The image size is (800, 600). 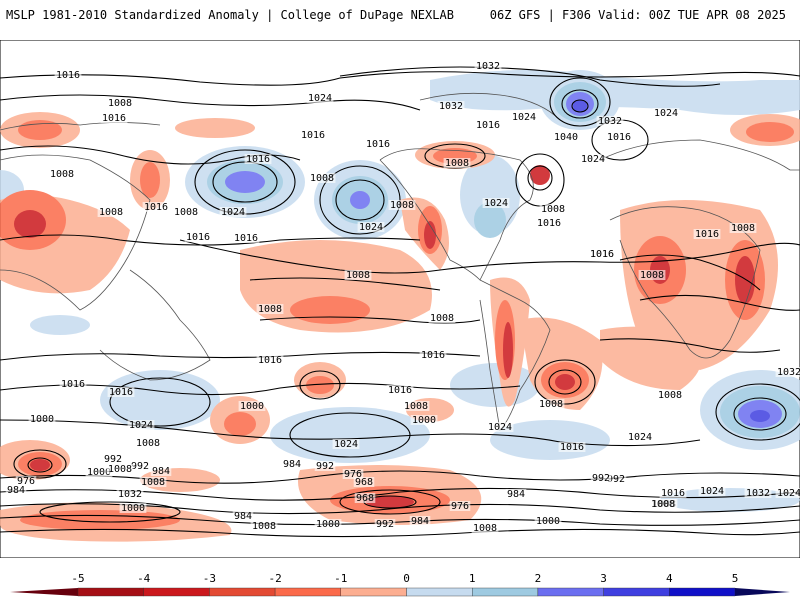 What do you see at coordinates (472, 578) in the screenshot?
I see `colorbar-tick-label: 1` at bounding box center [472, 578].